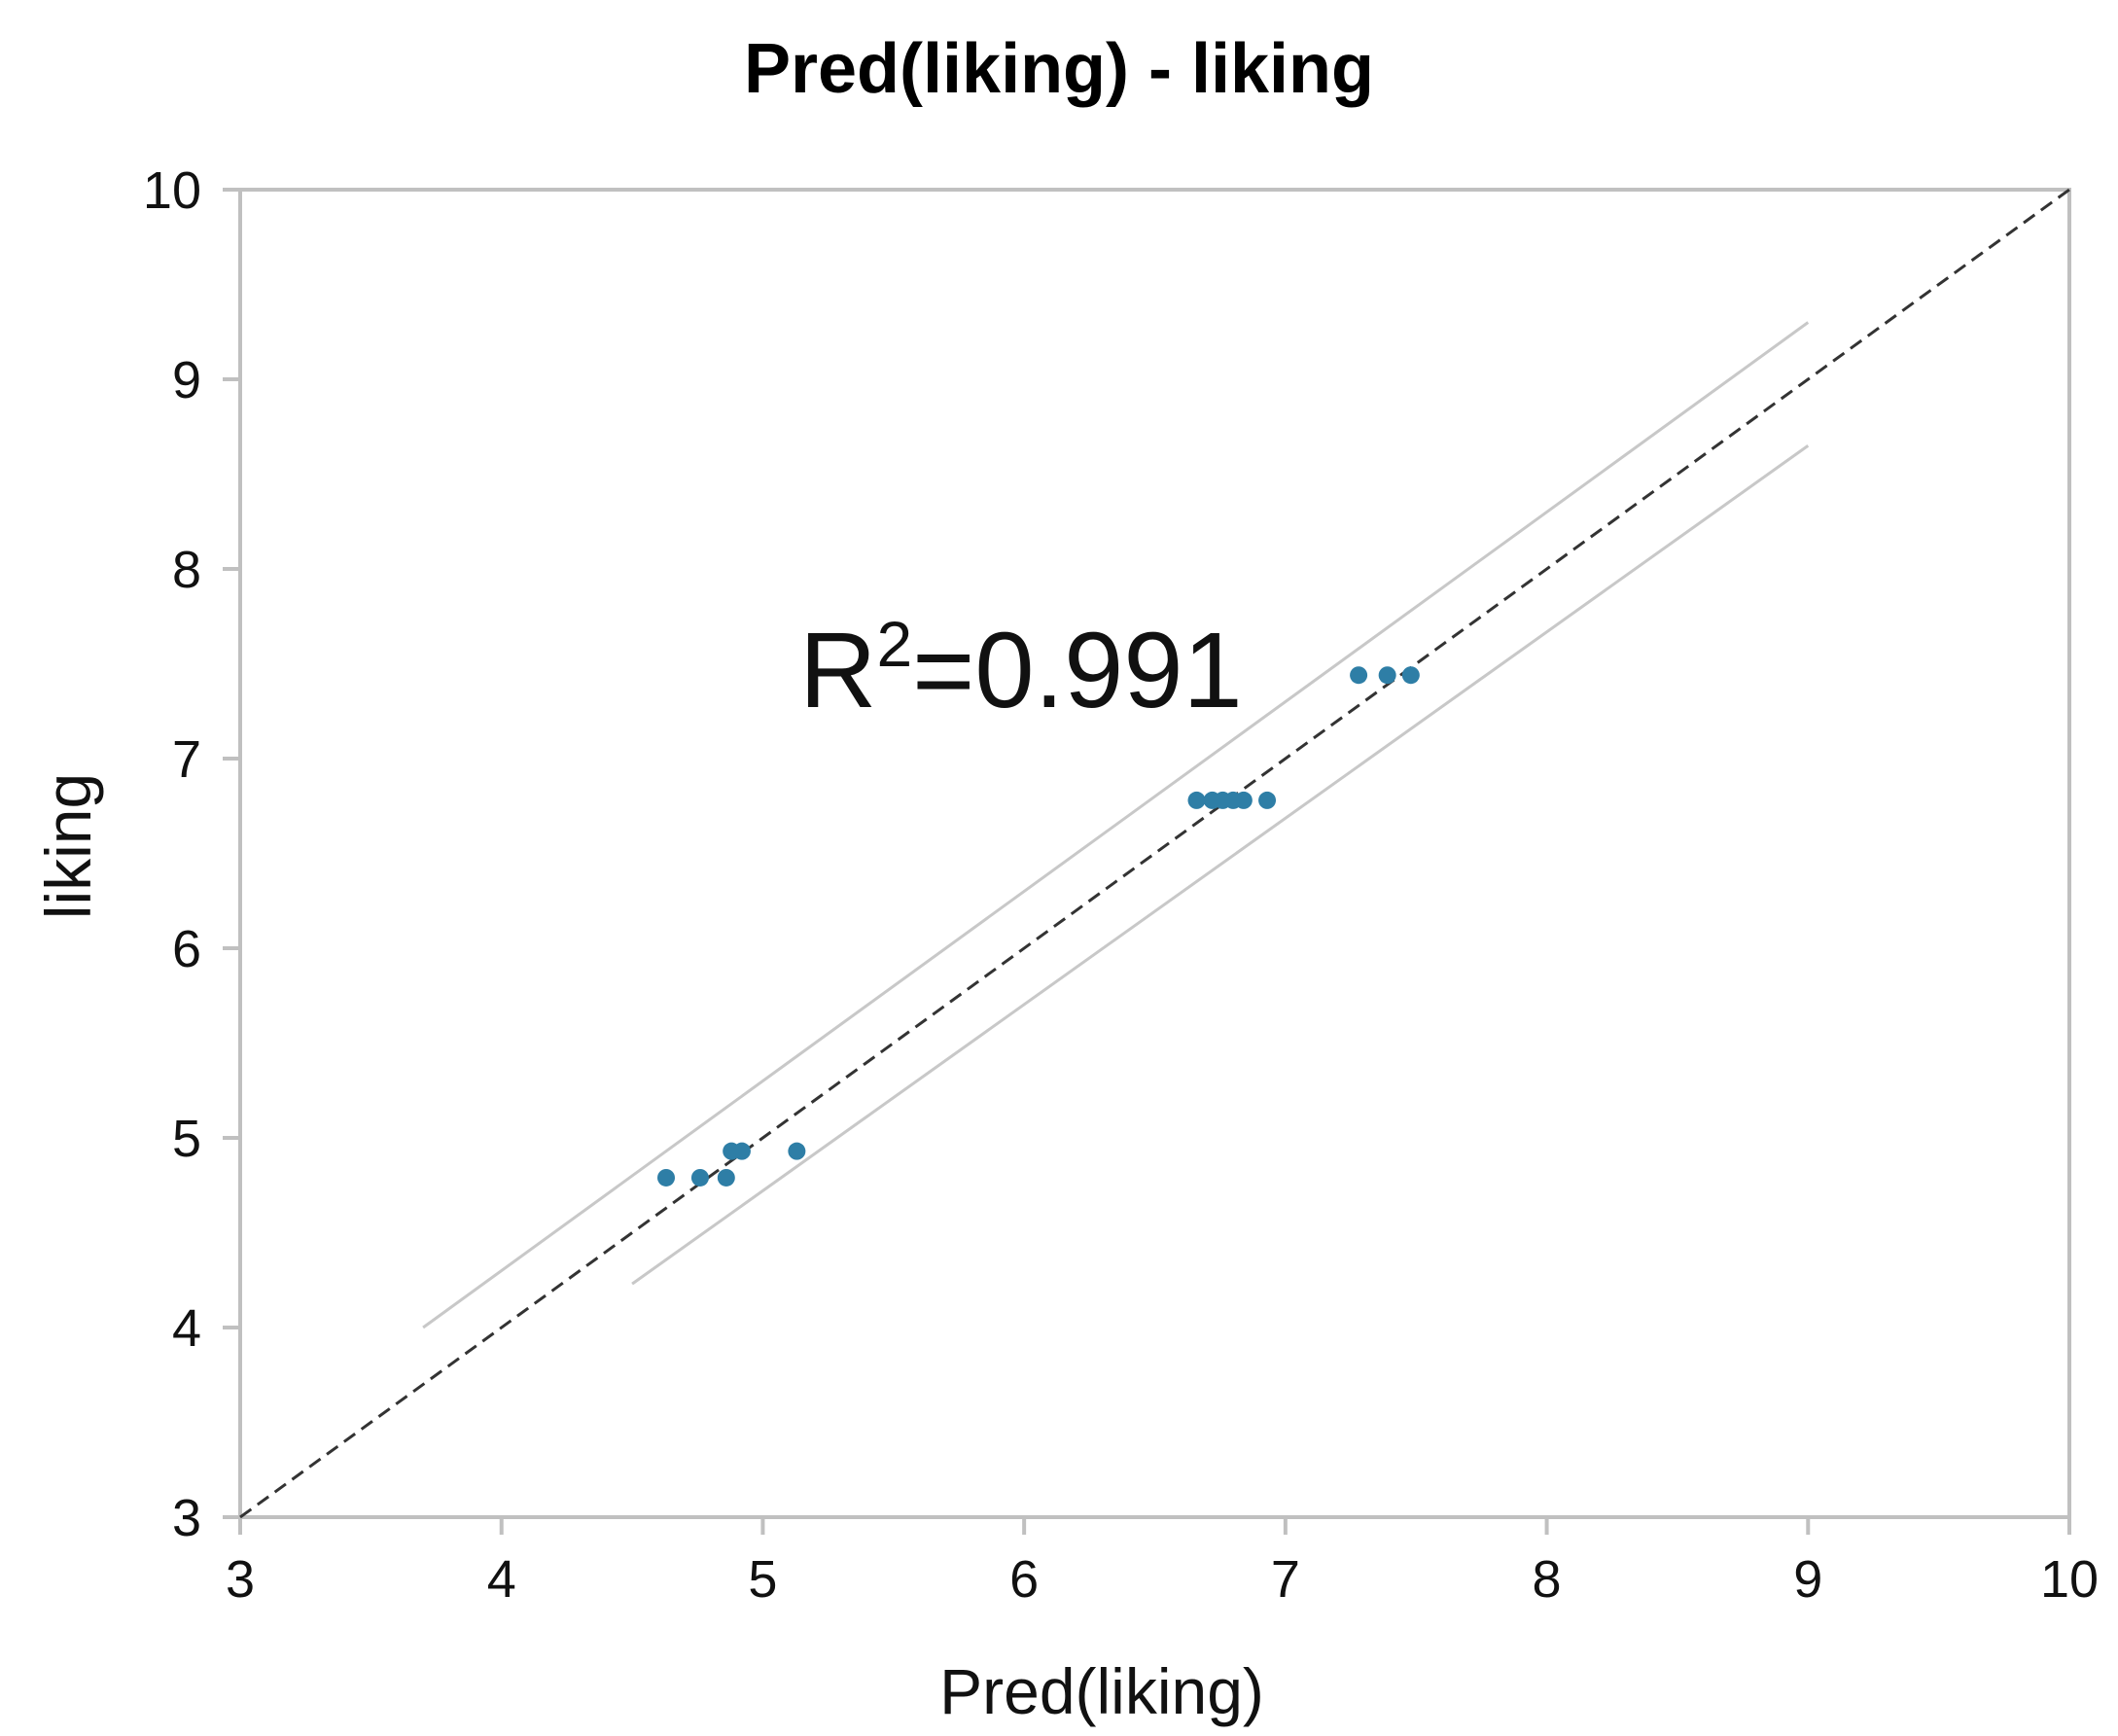  What do you see at coordinates (1101, 1691) in the screenshot?
I see `x-axis-label: Pred(liking)` at bounding box center [1101, 1691].